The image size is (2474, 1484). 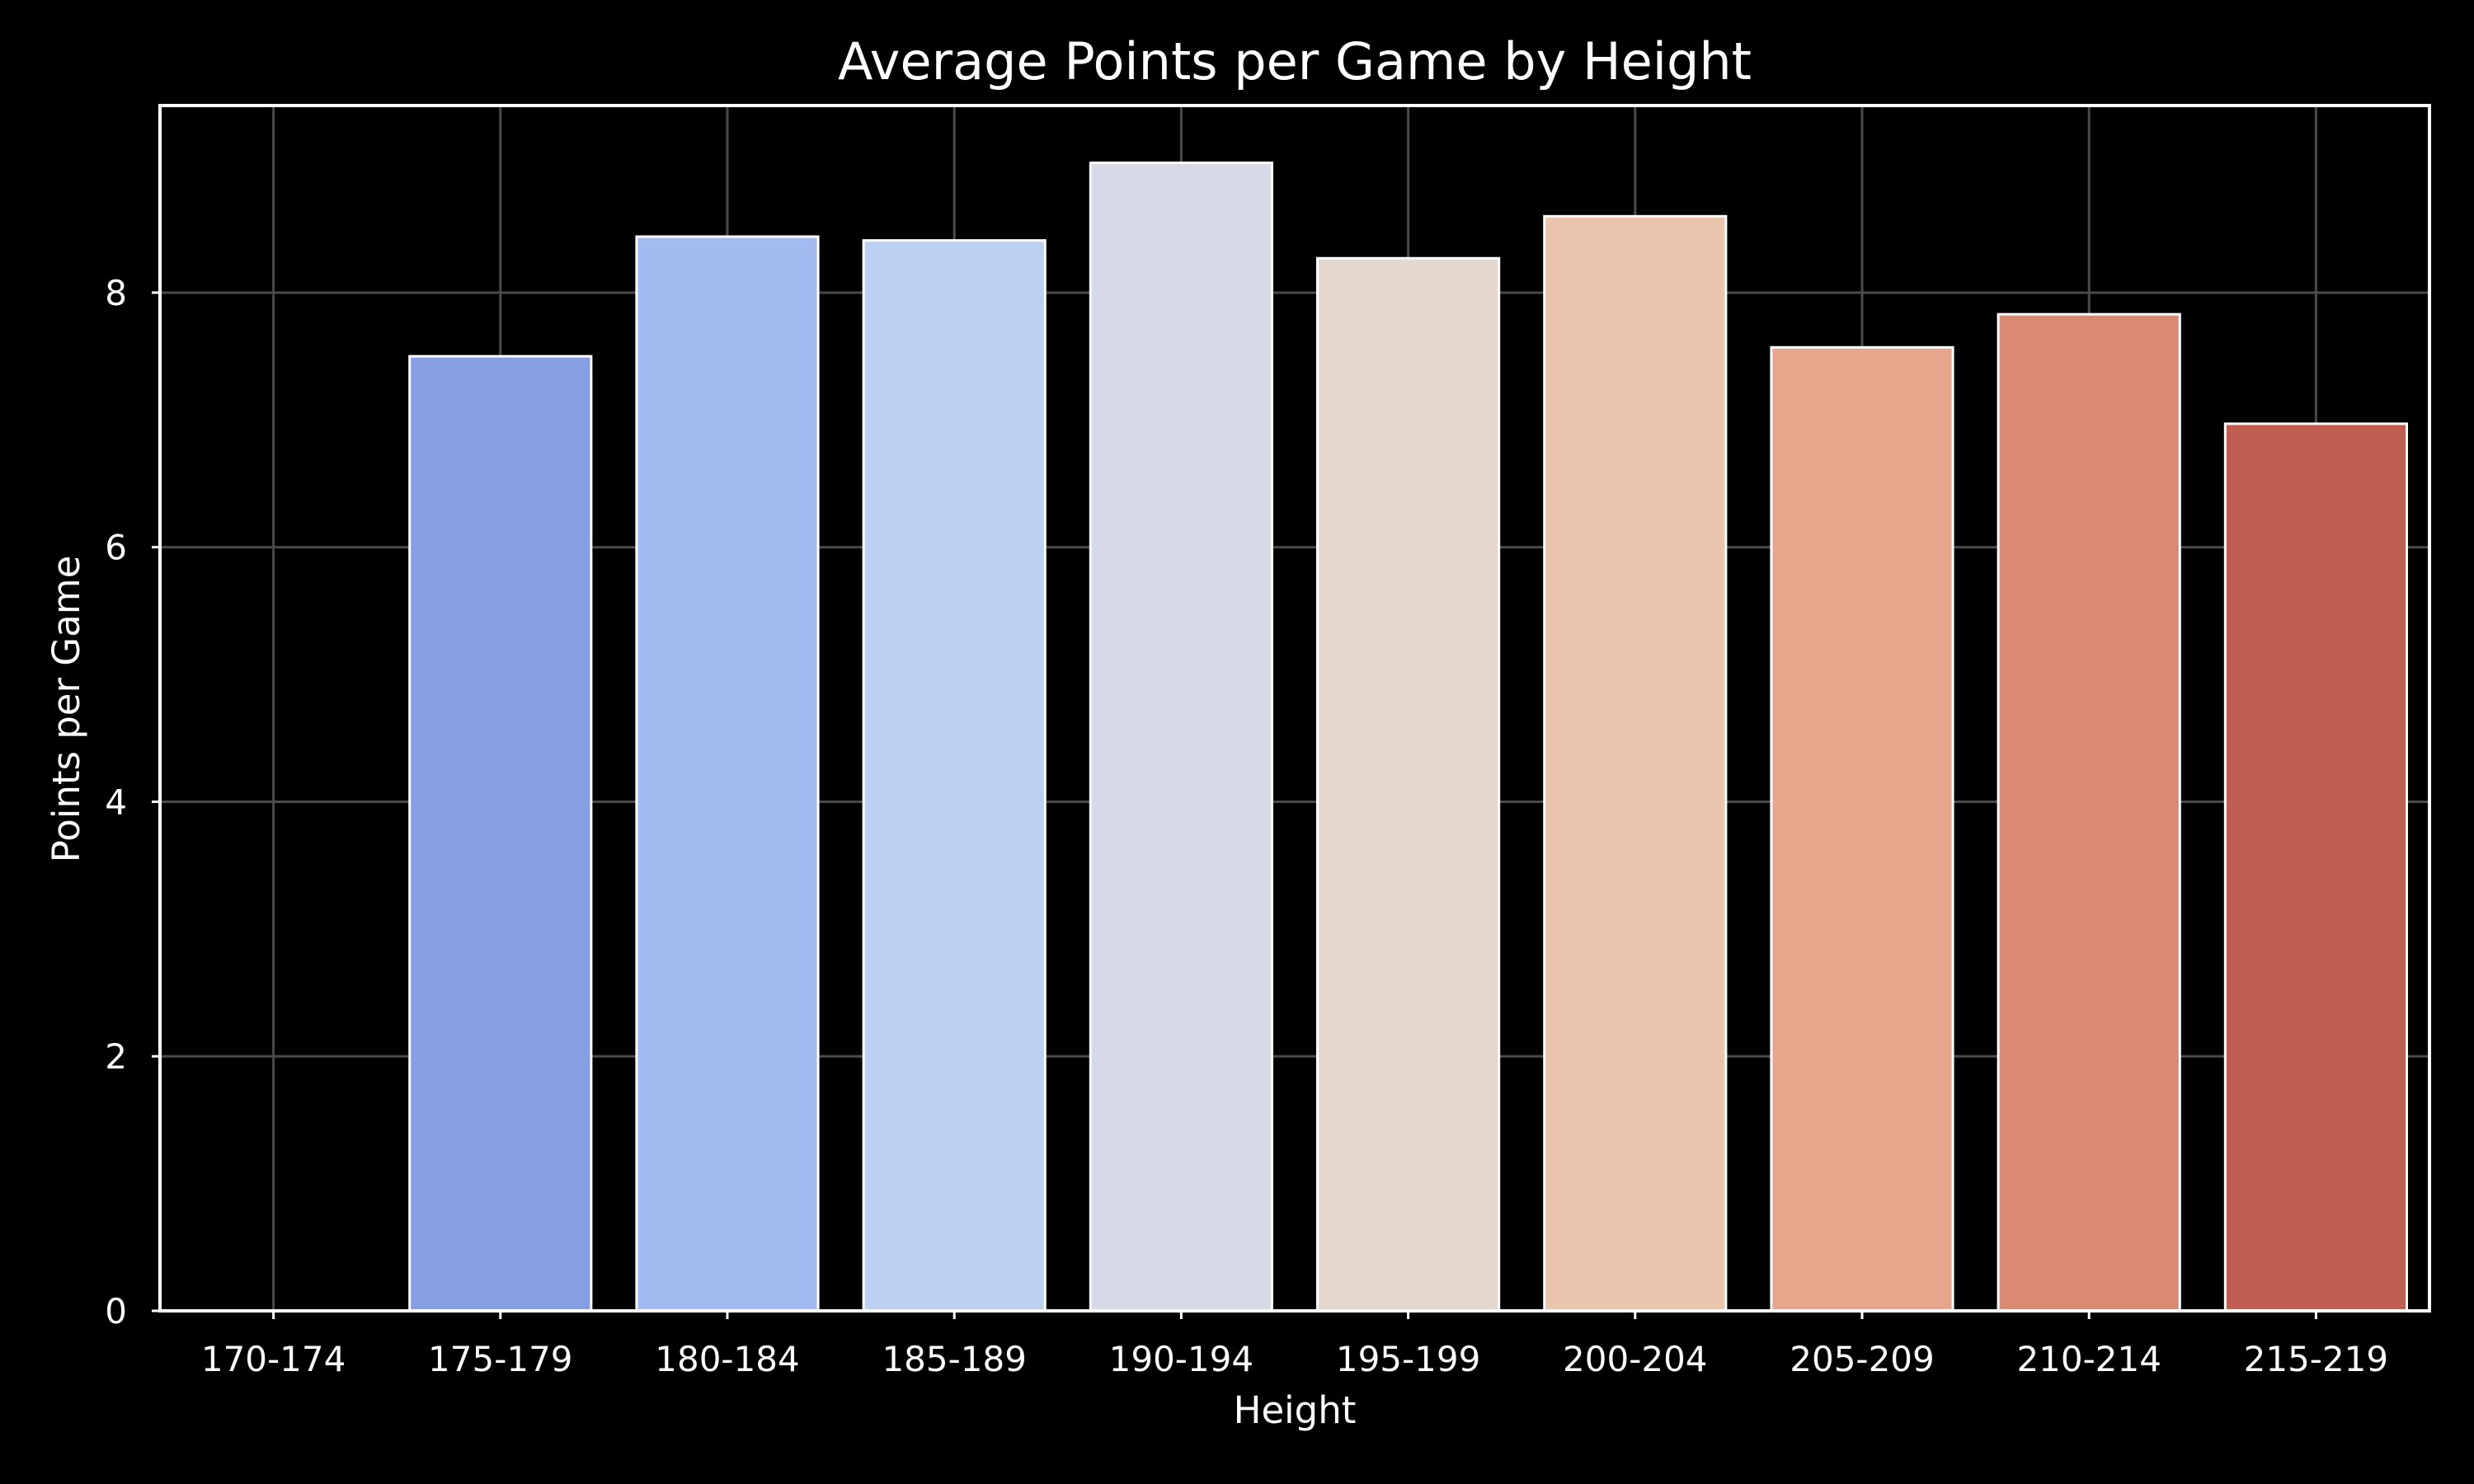 I want to click on x-tick-label: 210-214, so click(x=2088, y=1359).